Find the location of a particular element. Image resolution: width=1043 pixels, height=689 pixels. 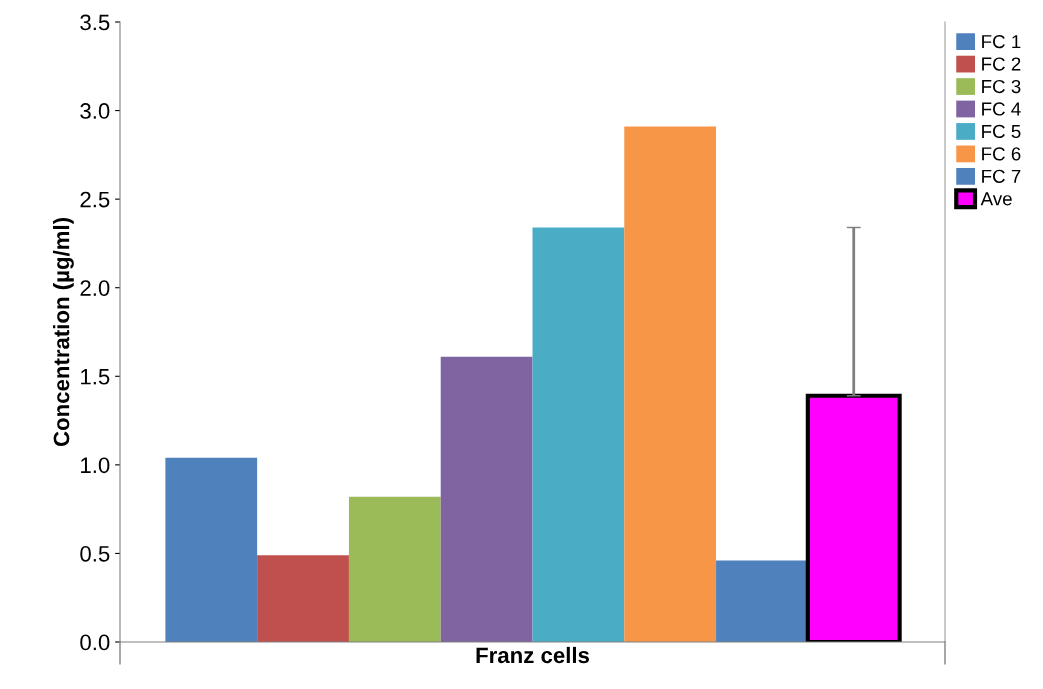

legend-label: FC 3 is located at coordinates (1001, 86).